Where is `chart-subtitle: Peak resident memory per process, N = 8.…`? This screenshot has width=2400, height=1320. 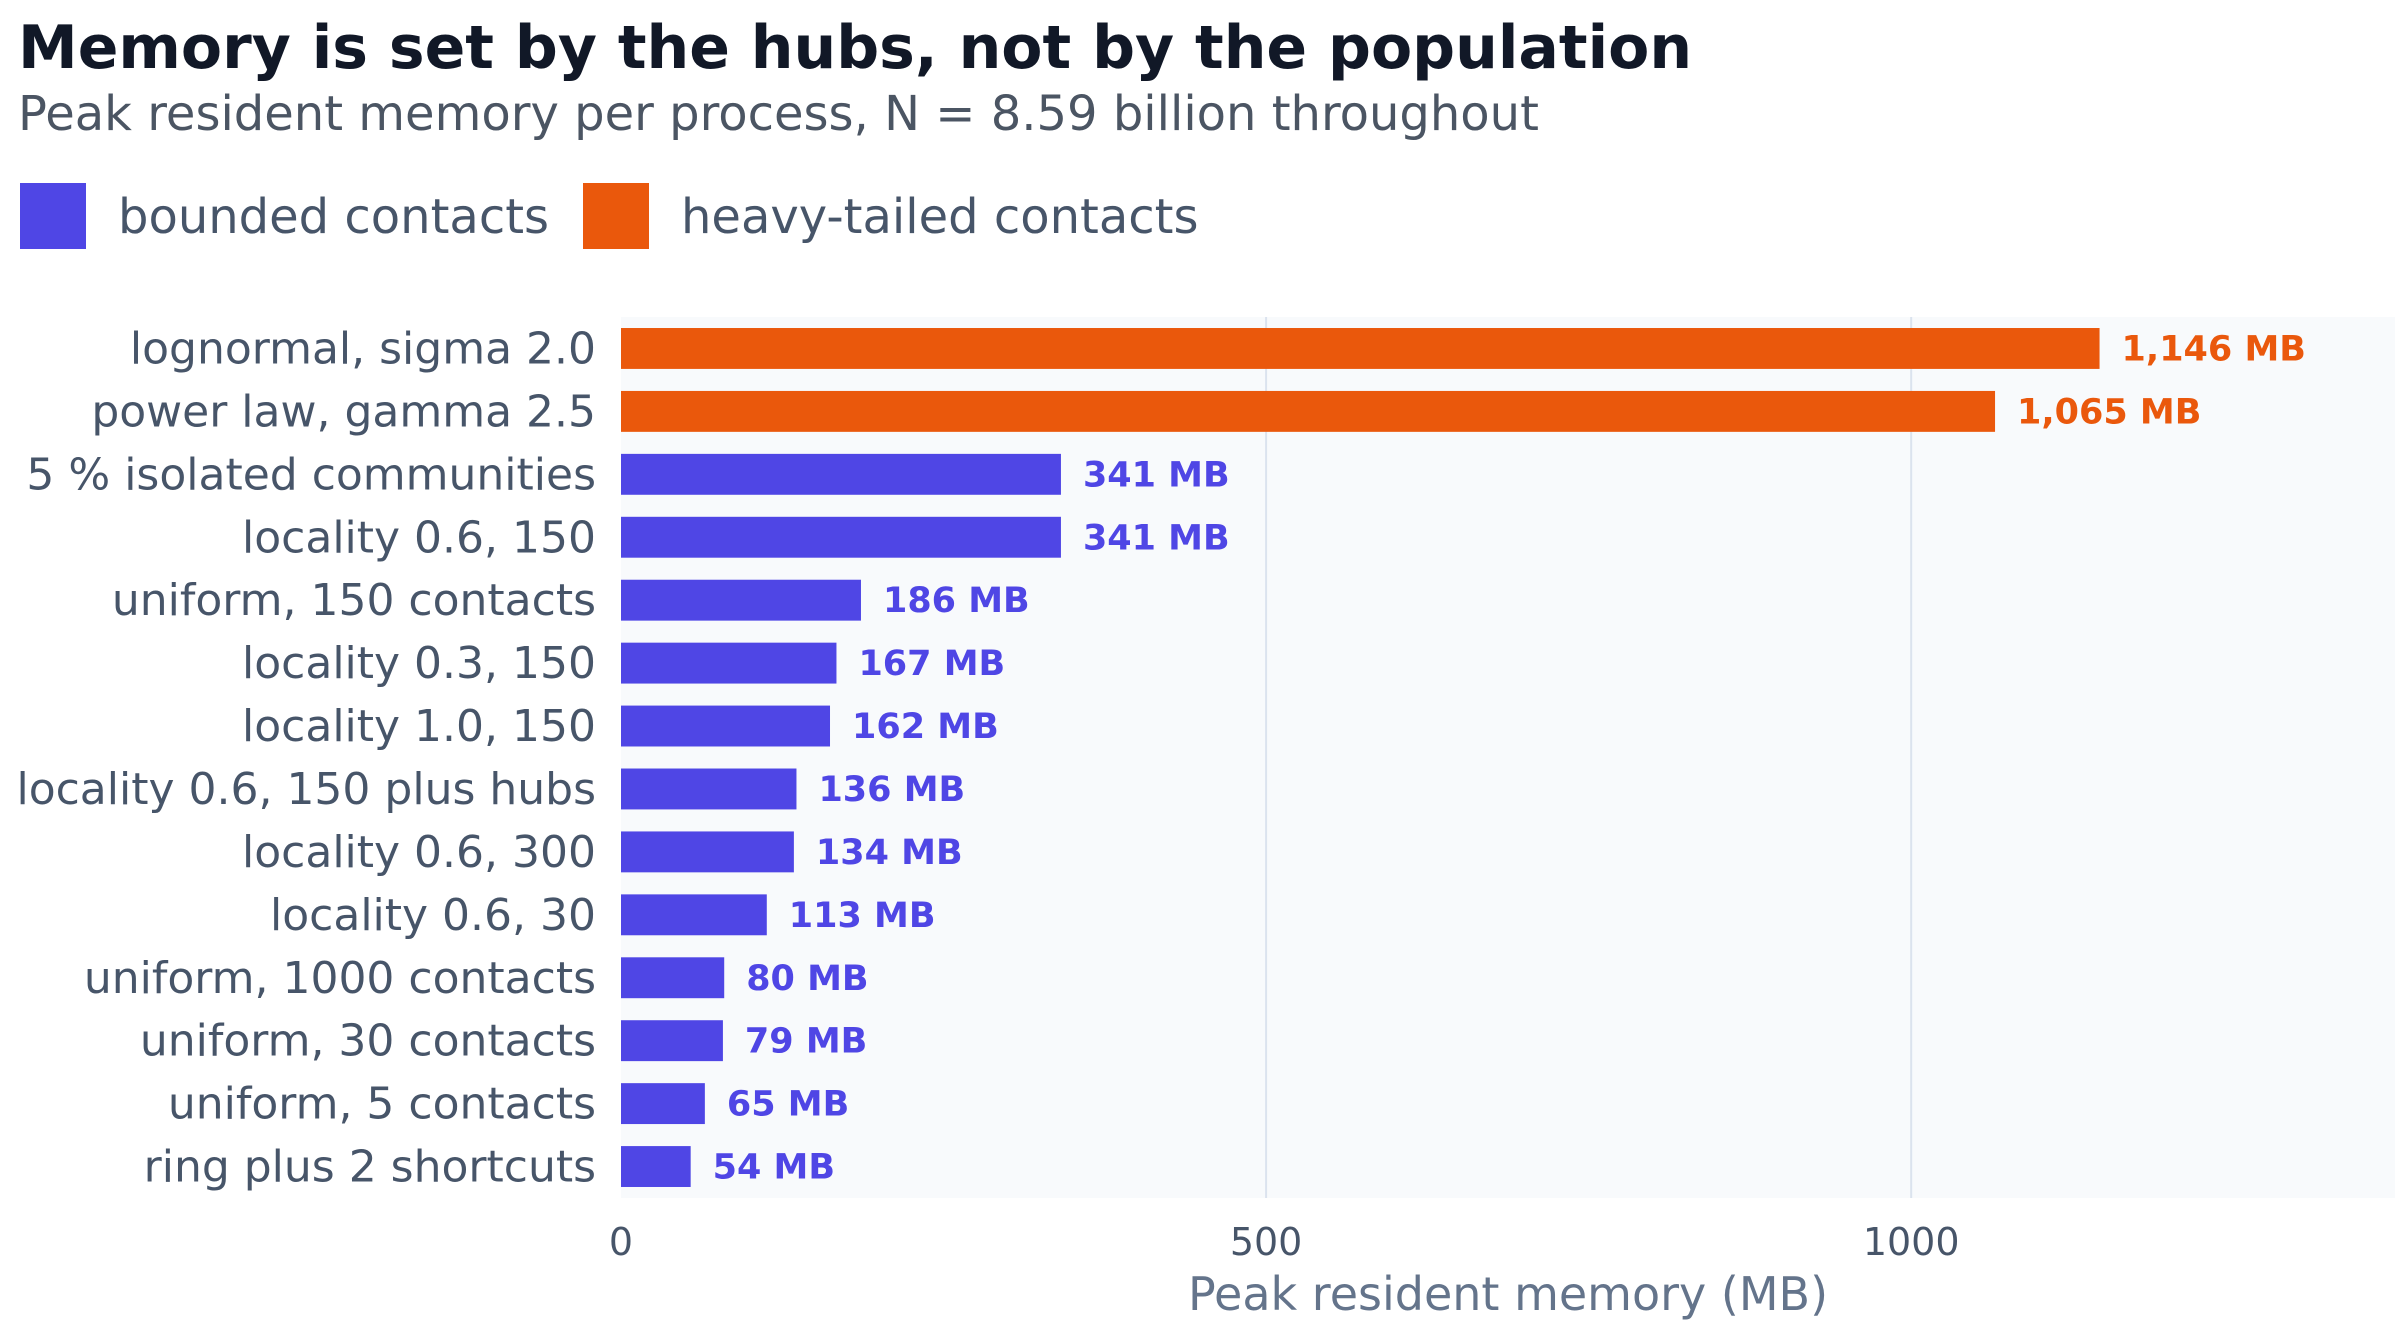
chart-subtitle: Peak resident memory per process, N = 8.… is located at coordinates (778, 114).